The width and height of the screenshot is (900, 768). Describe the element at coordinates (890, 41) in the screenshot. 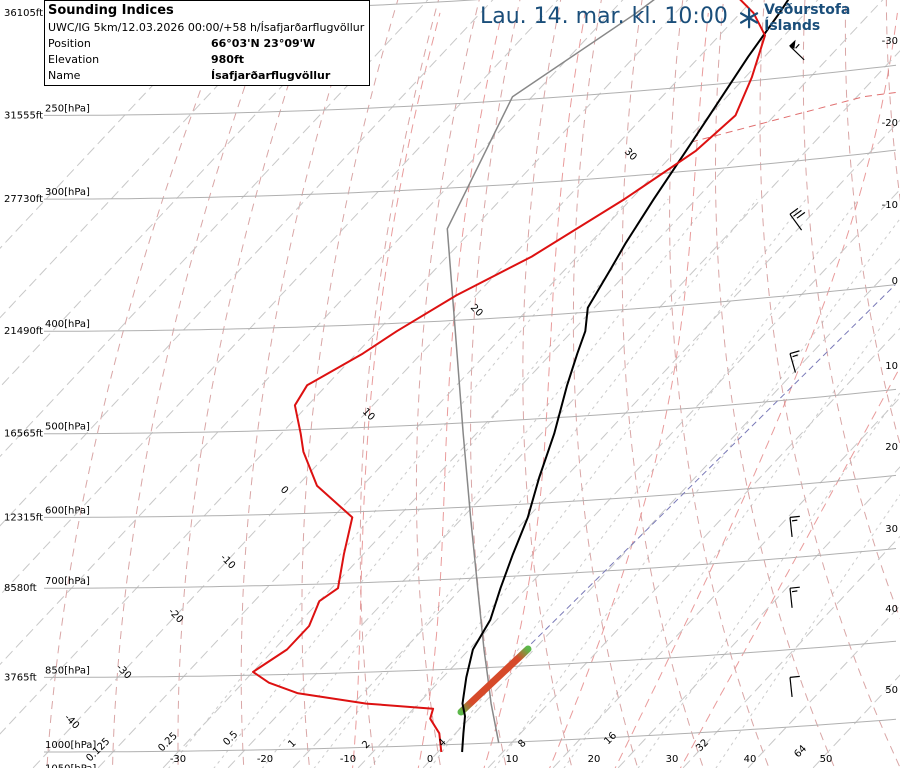

I see `right-temp-label: -30` at that location.